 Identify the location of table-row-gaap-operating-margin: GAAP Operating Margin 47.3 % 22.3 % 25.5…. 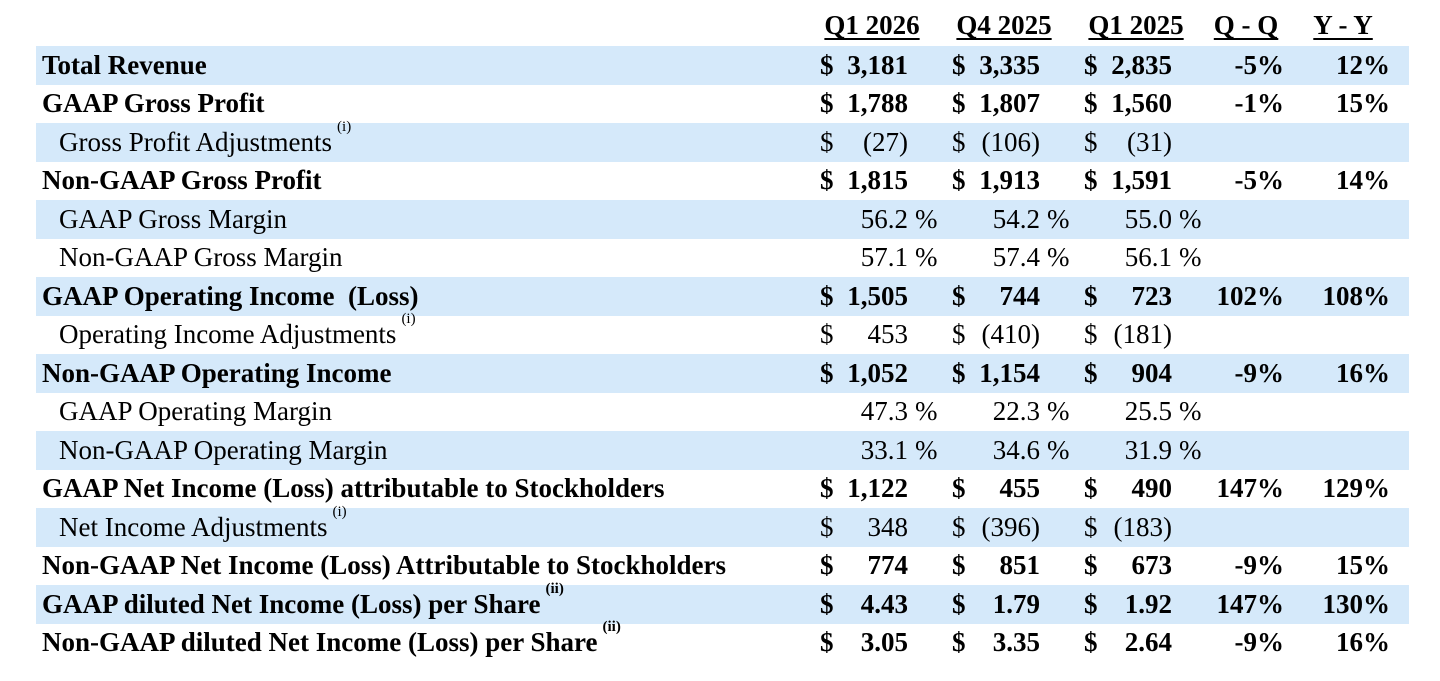
(722, 412).